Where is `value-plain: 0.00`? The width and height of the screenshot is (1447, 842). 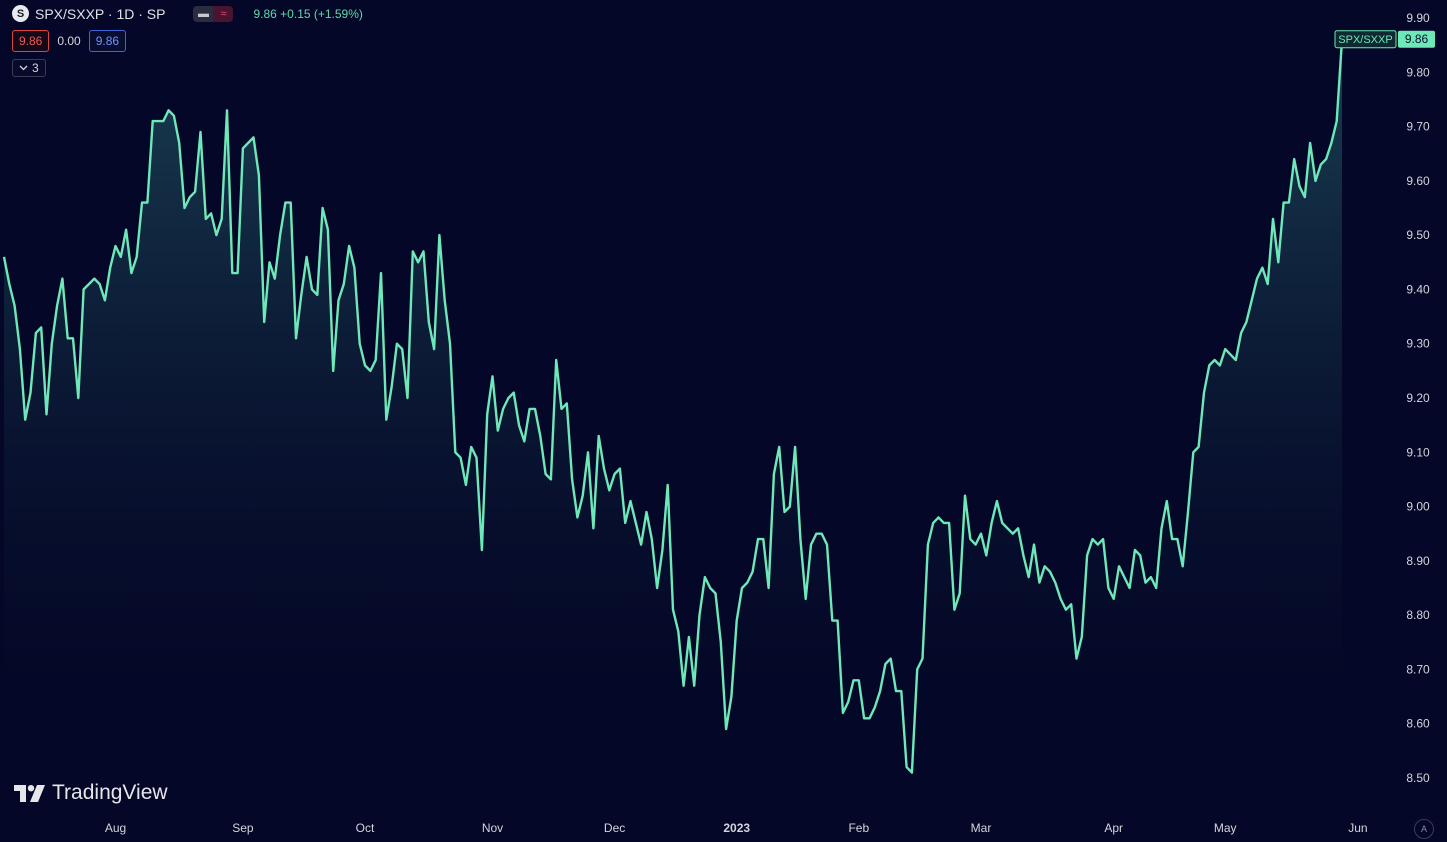
value-plain: 0.00 is located at coordinates (69, 41).